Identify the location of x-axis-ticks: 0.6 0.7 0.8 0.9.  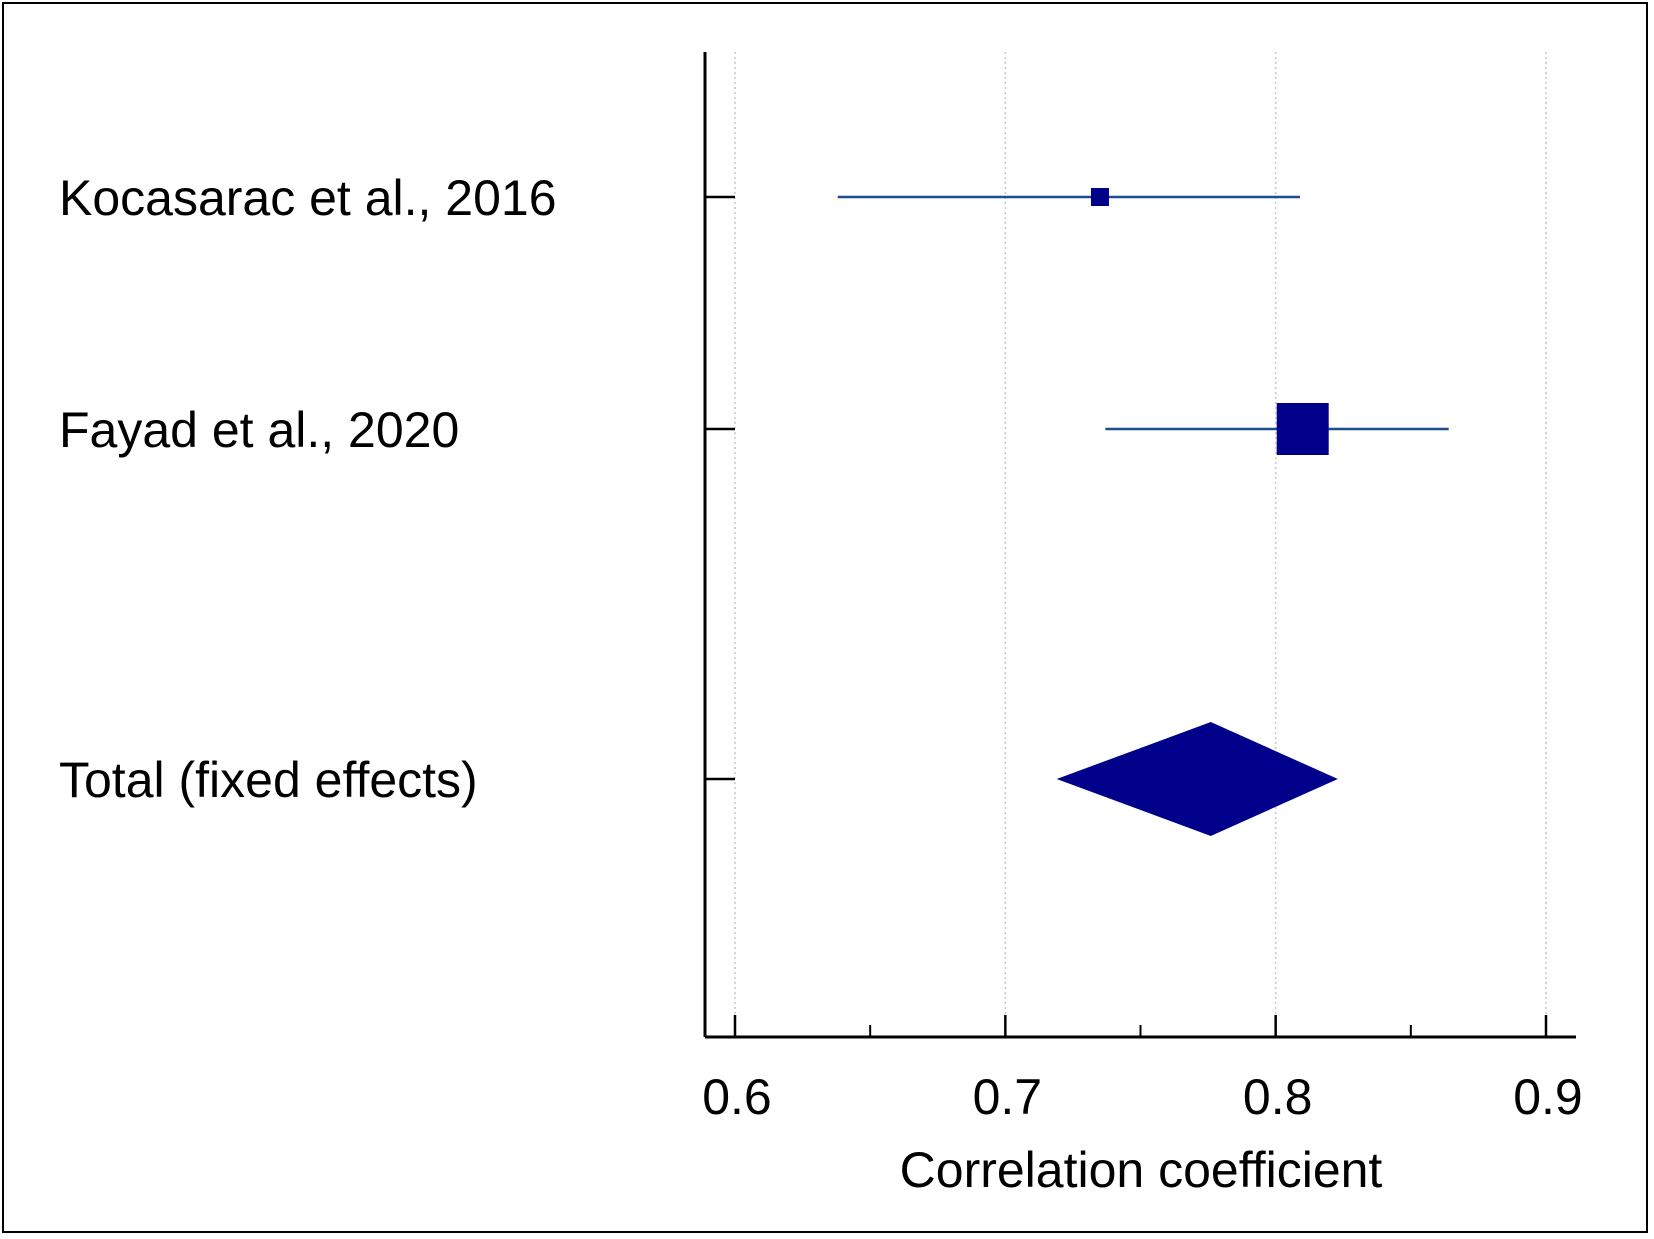
(1142, 1070).